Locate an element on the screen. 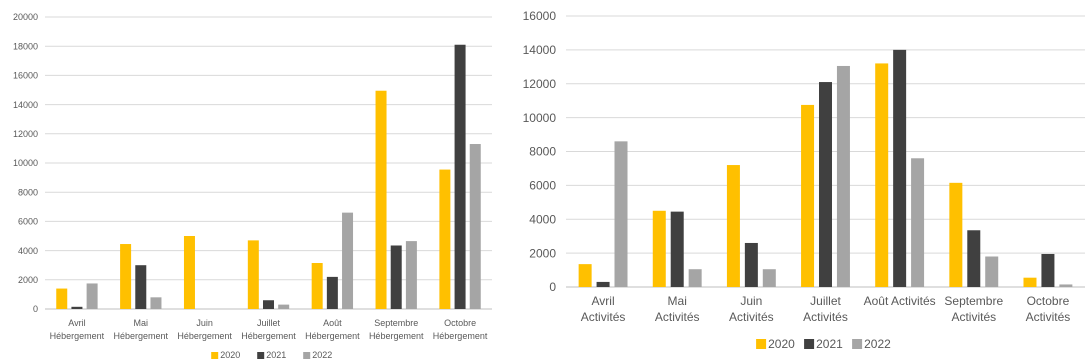 The image size is (1089, 364). y-tick-label: 20000 is located at coordinates (25, 17).